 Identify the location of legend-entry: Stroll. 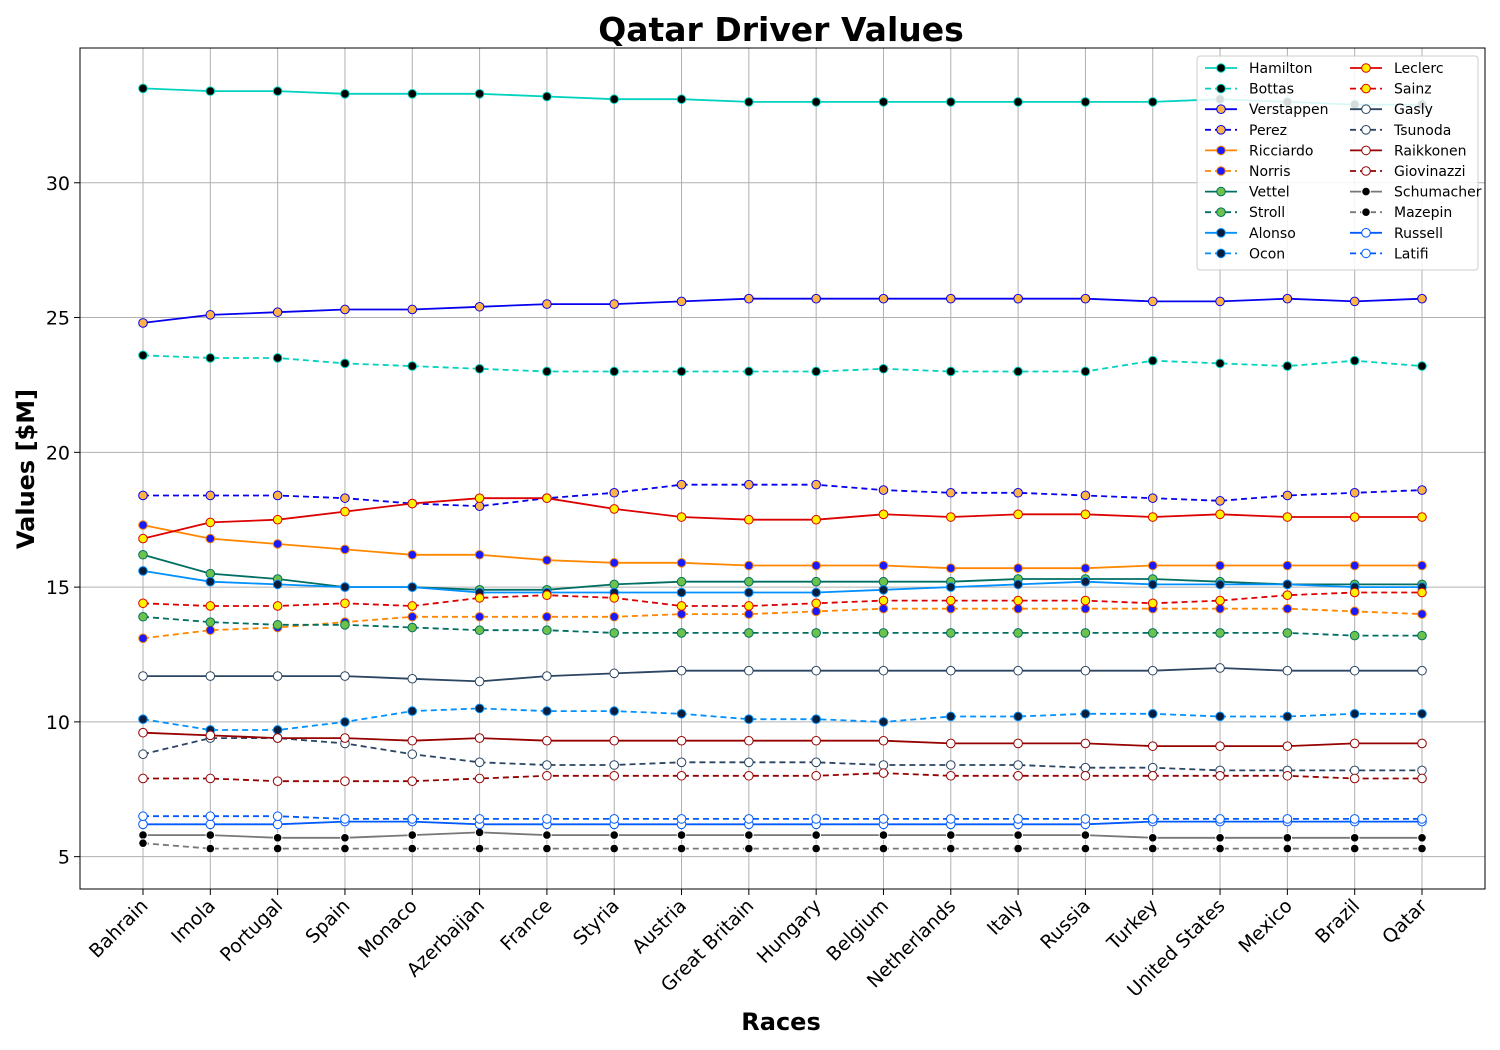
(1245, 213).